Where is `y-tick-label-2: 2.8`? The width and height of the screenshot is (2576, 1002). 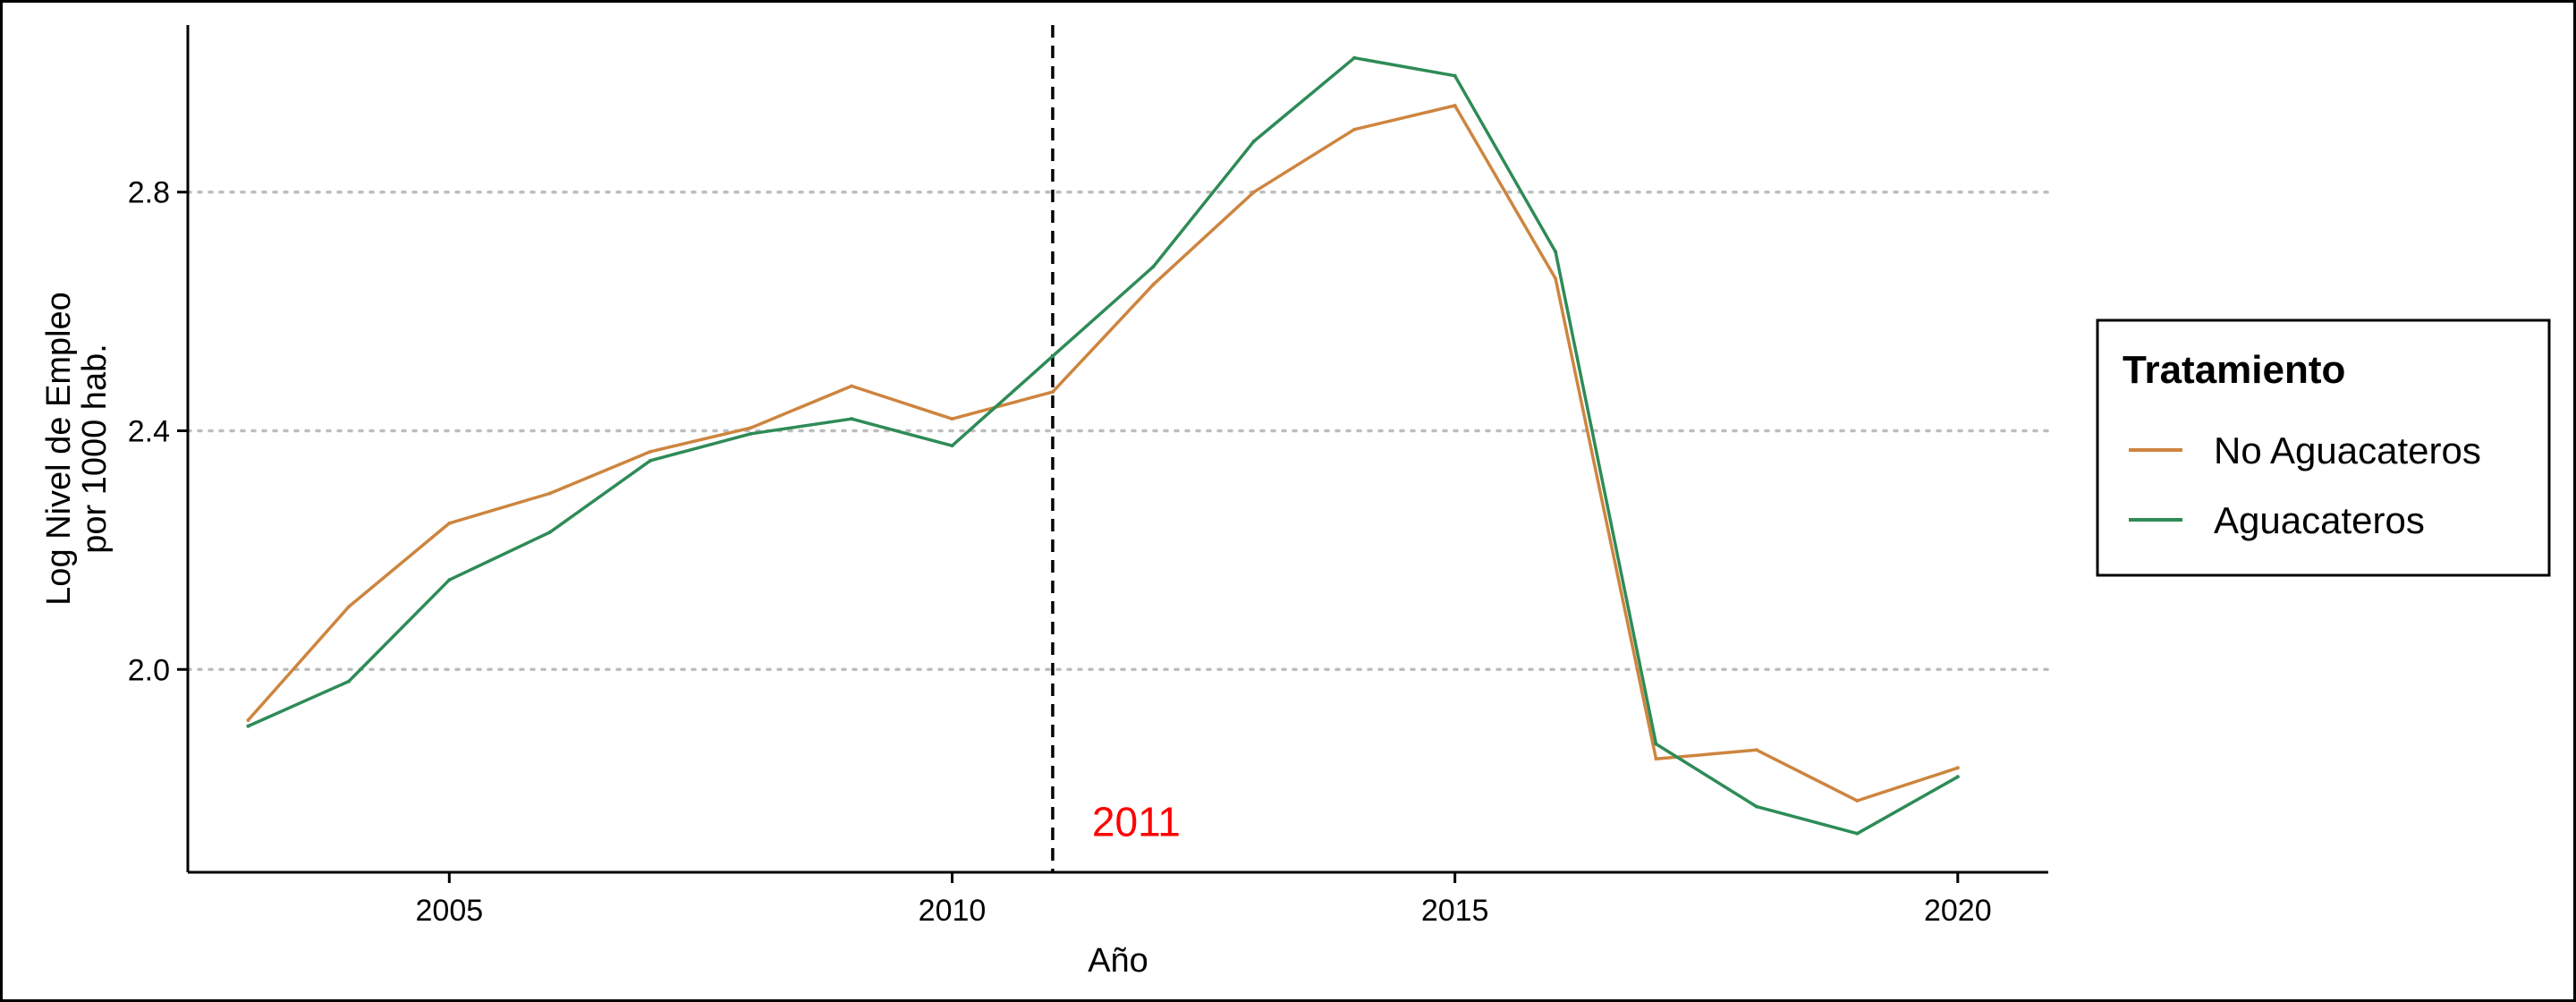
y-tick-label-2: 2.8 is located at coordinates (149, 193).